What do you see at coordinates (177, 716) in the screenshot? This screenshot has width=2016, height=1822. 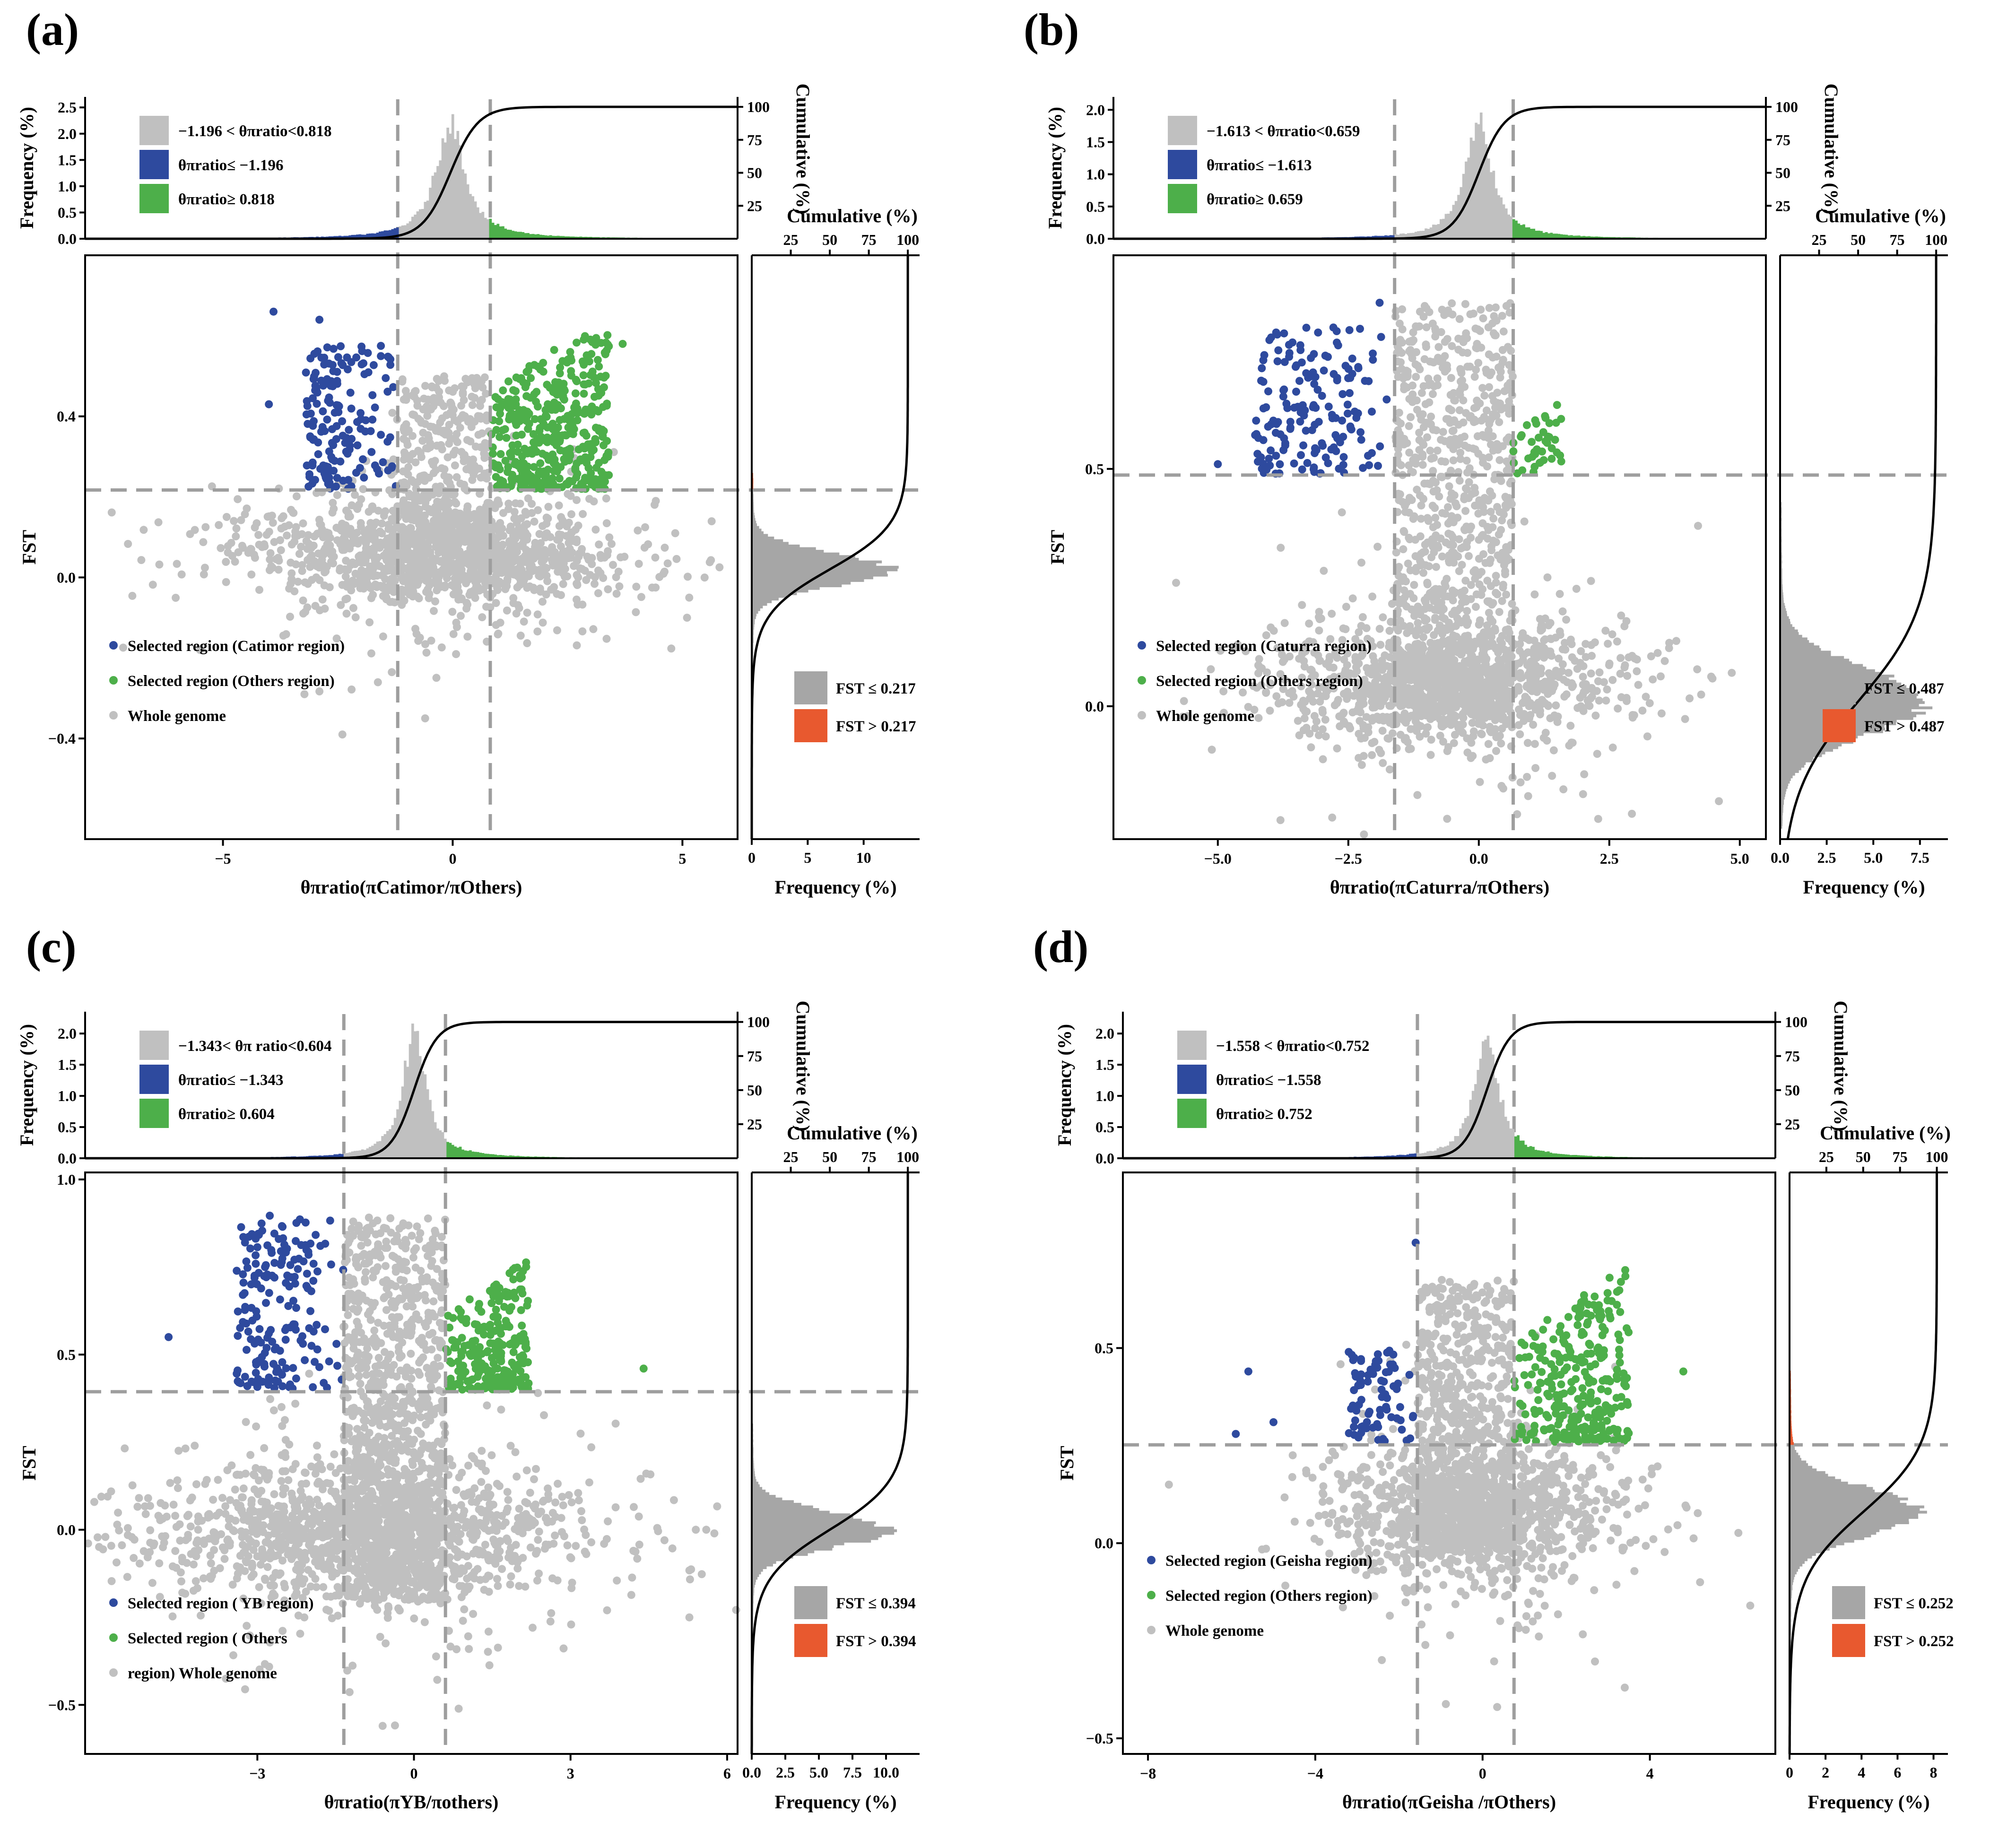 I see `scatter-legend-label: Whole genome` at bounding box center [177, 716].